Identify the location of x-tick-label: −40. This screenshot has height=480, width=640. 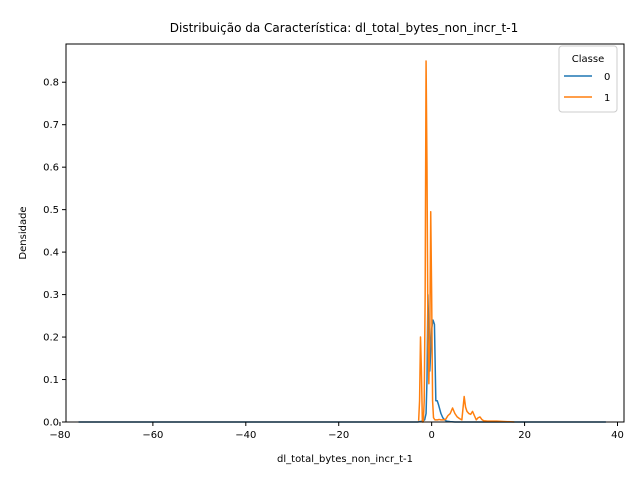
(245, 435).